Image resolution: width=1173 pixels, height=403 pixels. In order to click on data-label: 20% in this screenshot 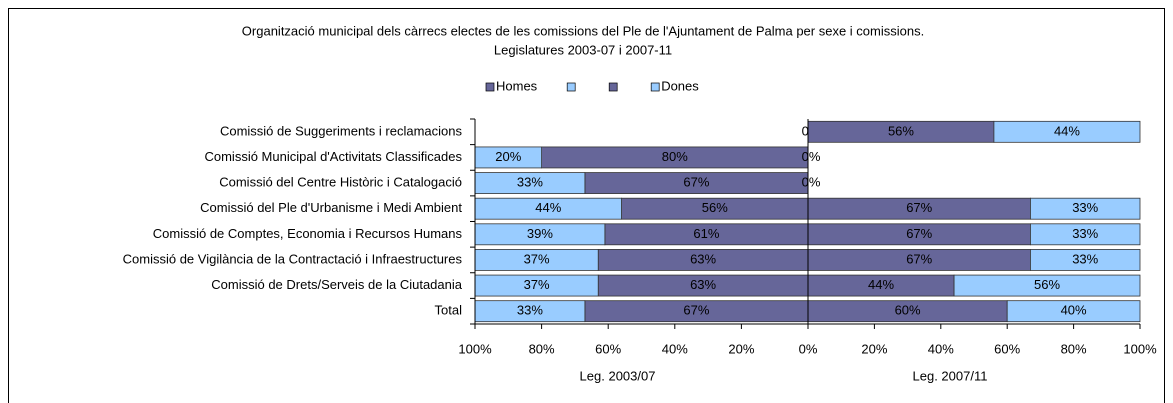, I will do `click(508, 156)`.